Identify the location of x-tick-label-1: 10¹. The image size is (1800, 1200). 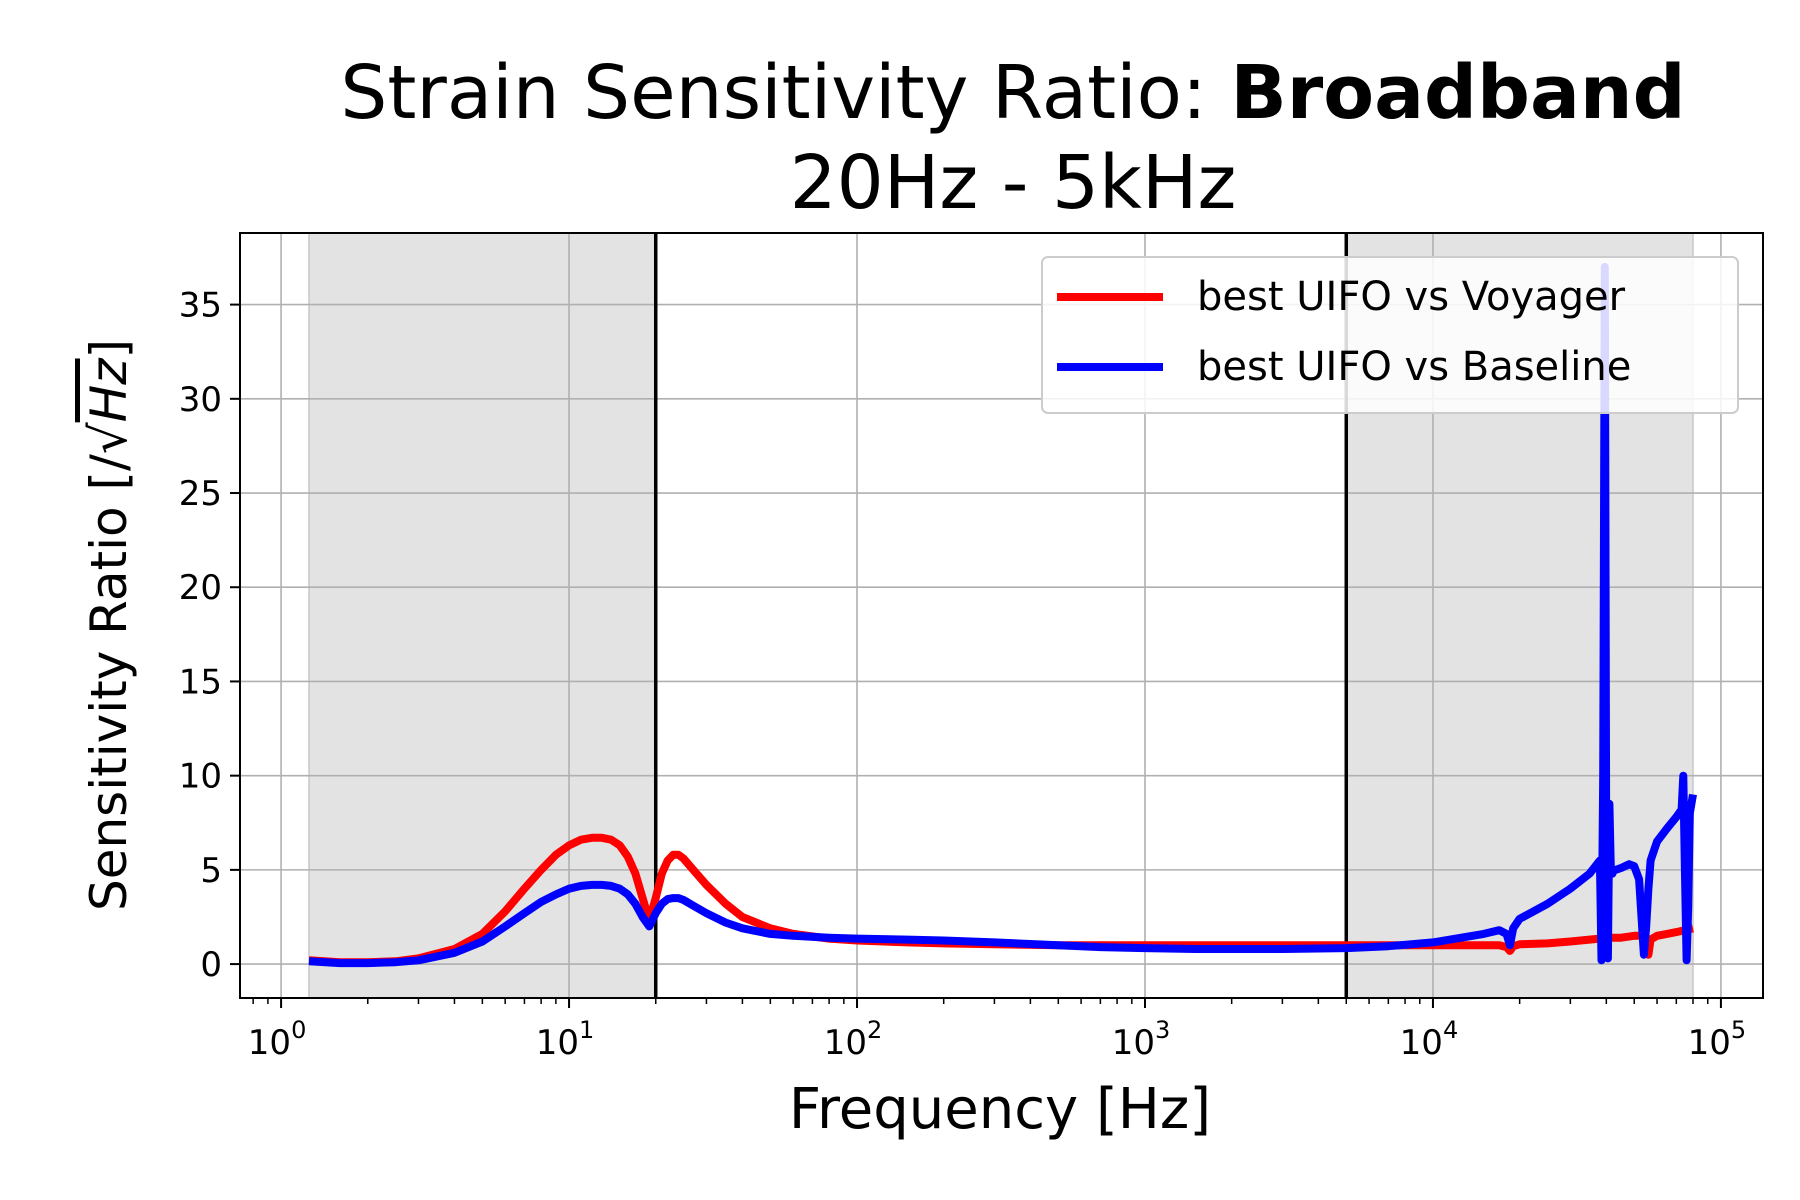
(565, 1039).